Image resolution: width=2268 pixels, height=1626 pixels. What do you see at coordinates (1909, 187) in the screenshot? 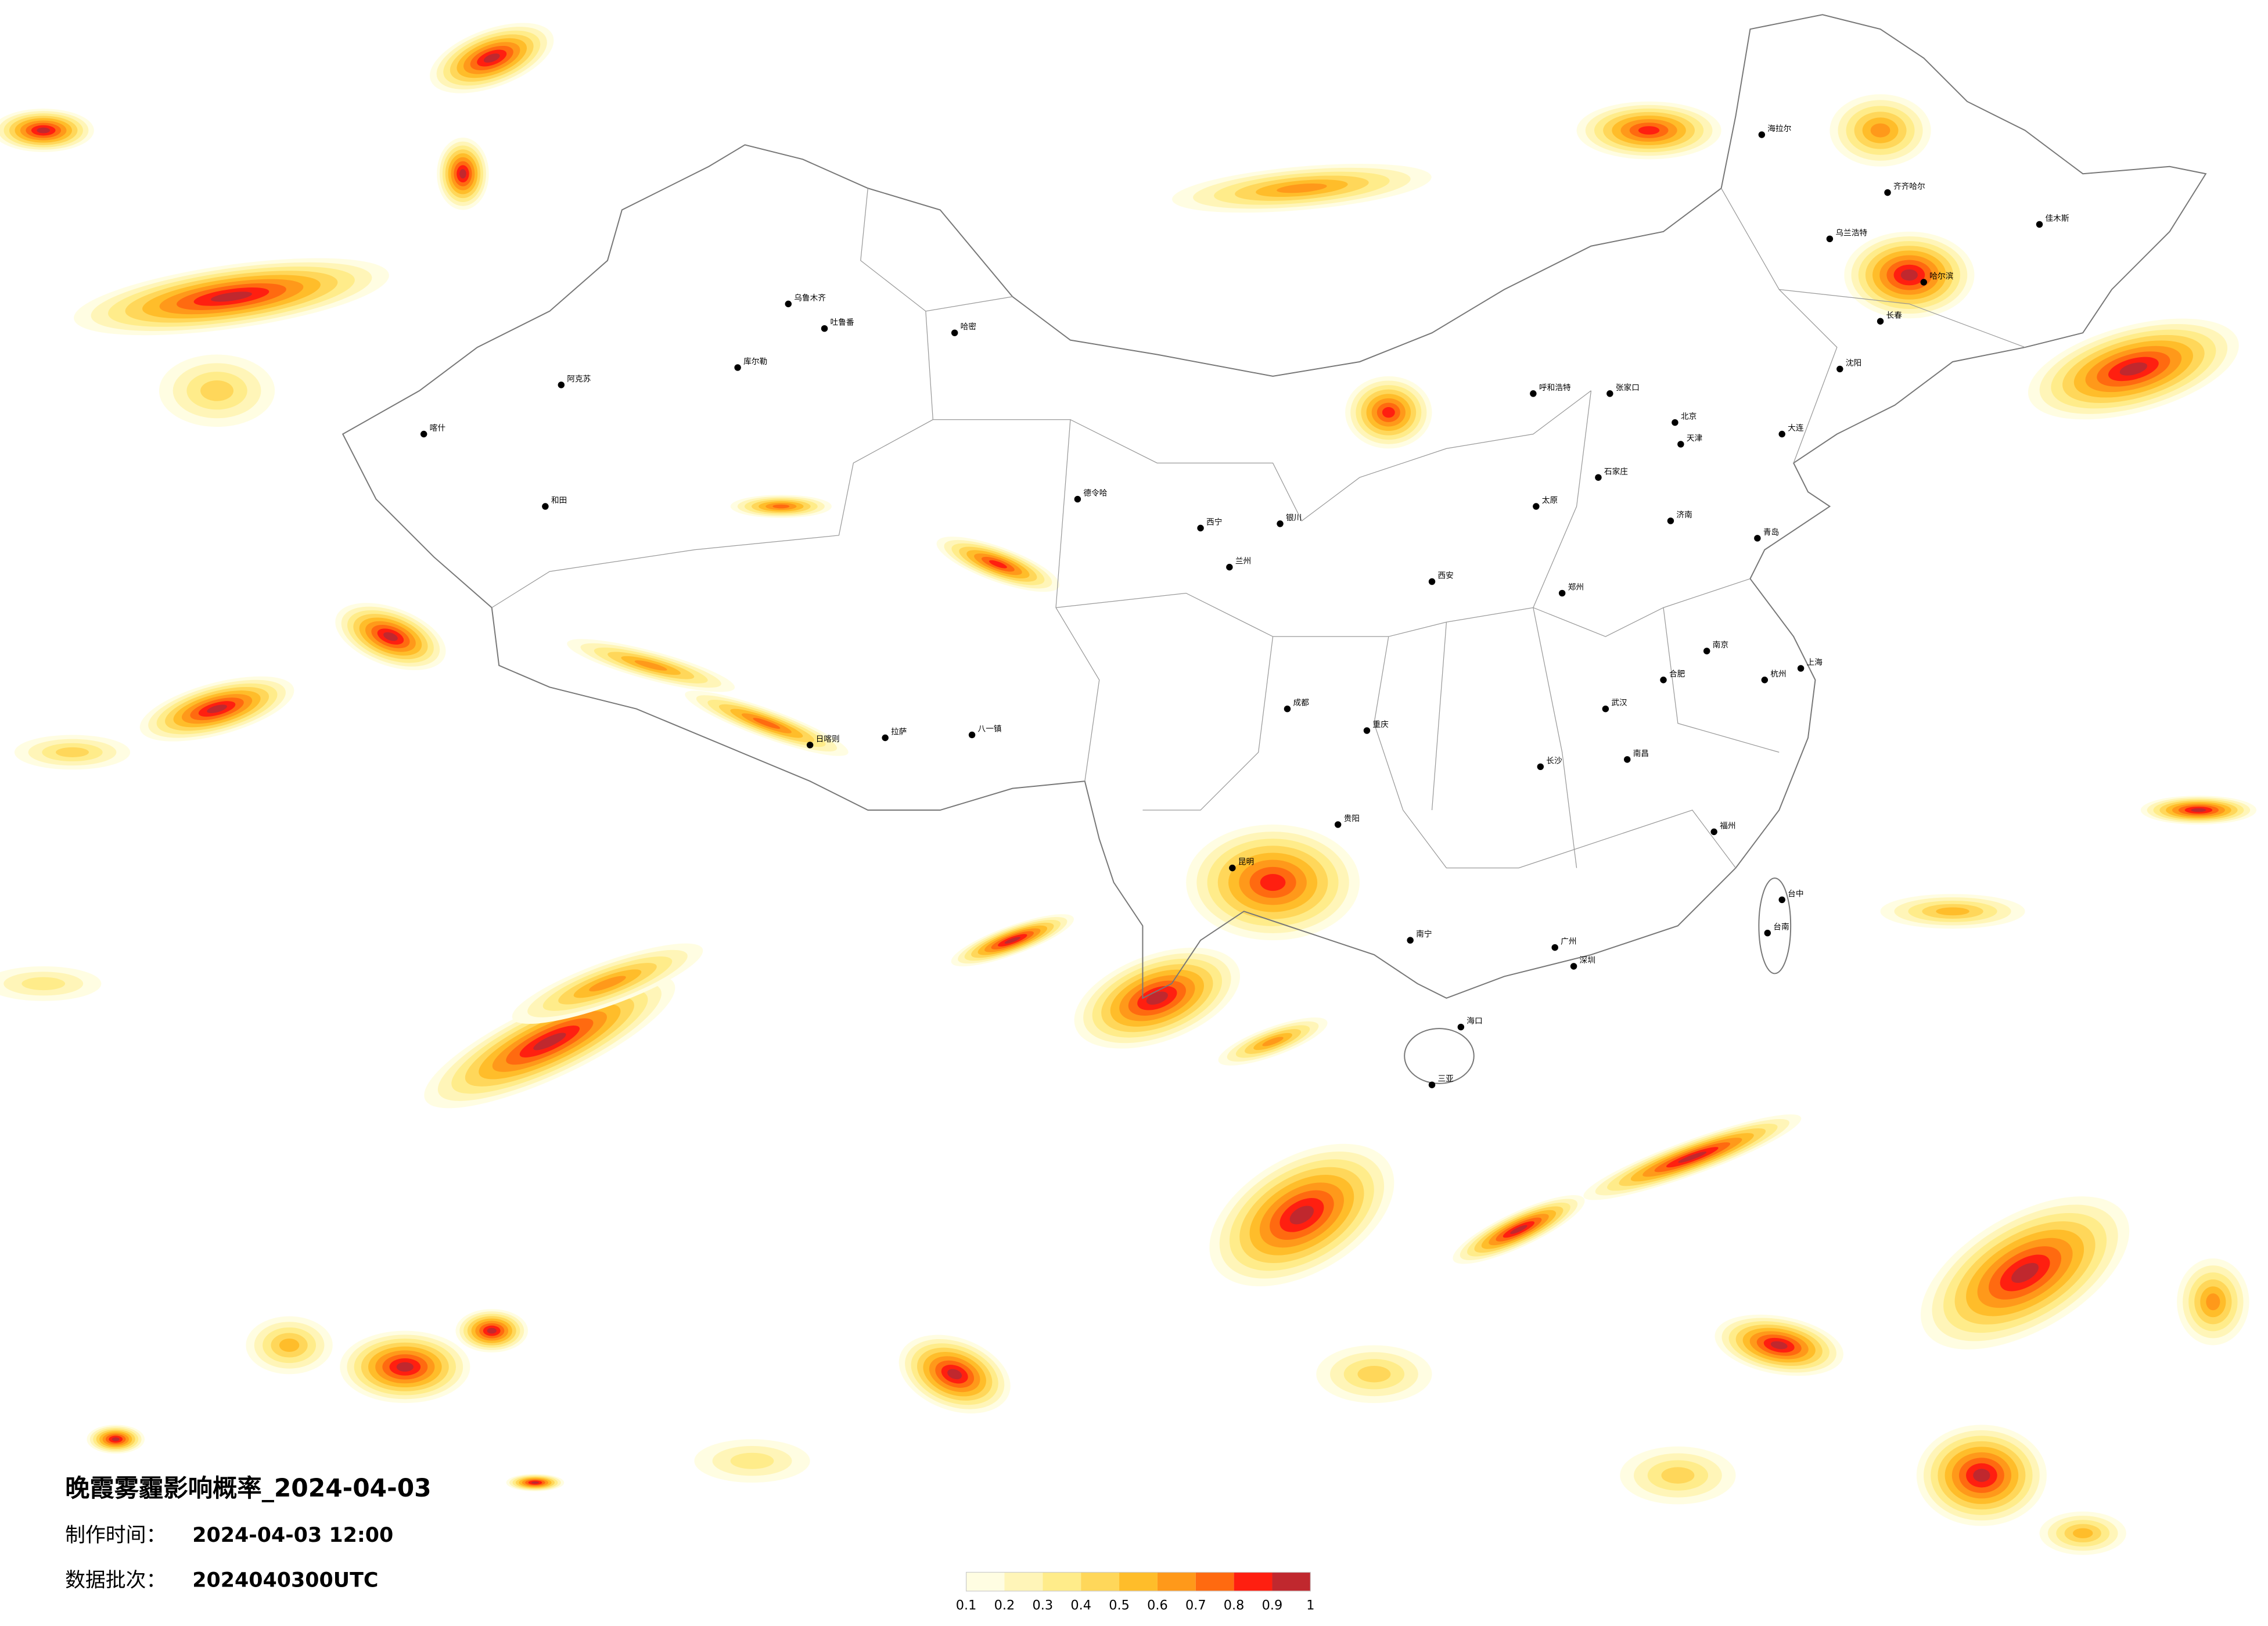
I see `city-label: 齐齐哈尔` at bounding box center [1909, 187].